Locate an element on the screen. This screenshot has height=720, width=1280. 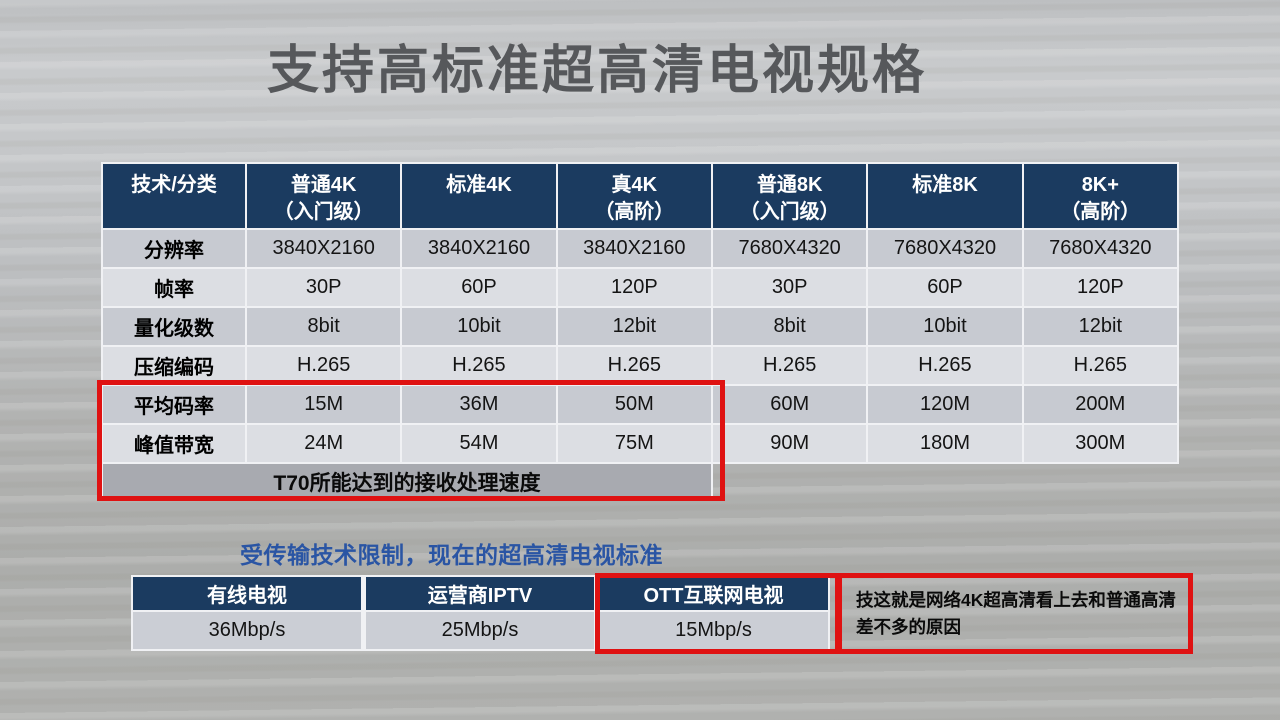
spec-header-basic-8k: 普通8K （入门级） is located at coordinates (790, 196).